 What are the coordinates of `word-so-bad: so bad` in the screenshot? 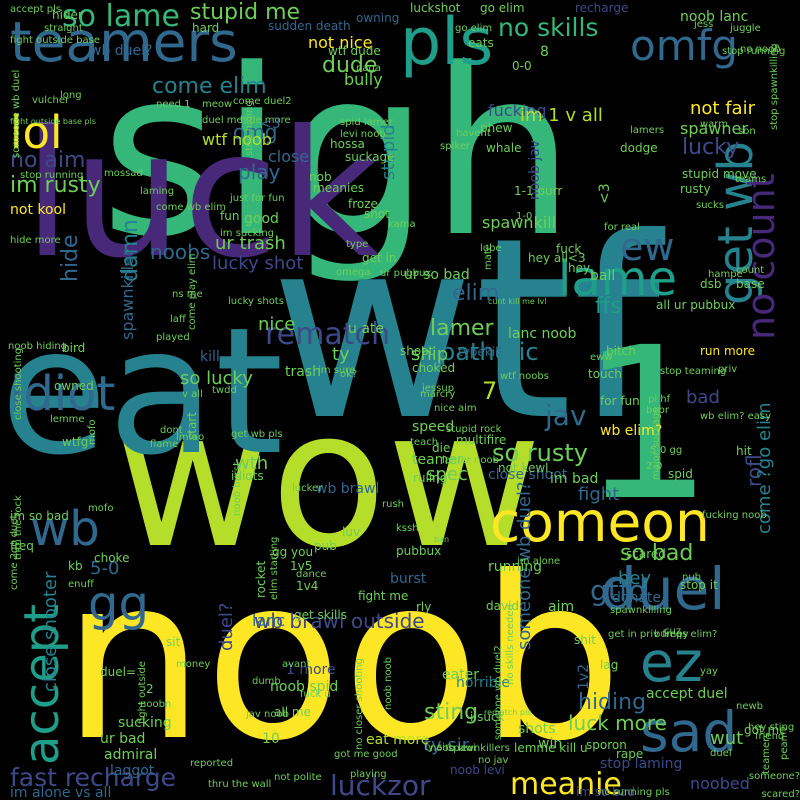 It's located at (657, 553).